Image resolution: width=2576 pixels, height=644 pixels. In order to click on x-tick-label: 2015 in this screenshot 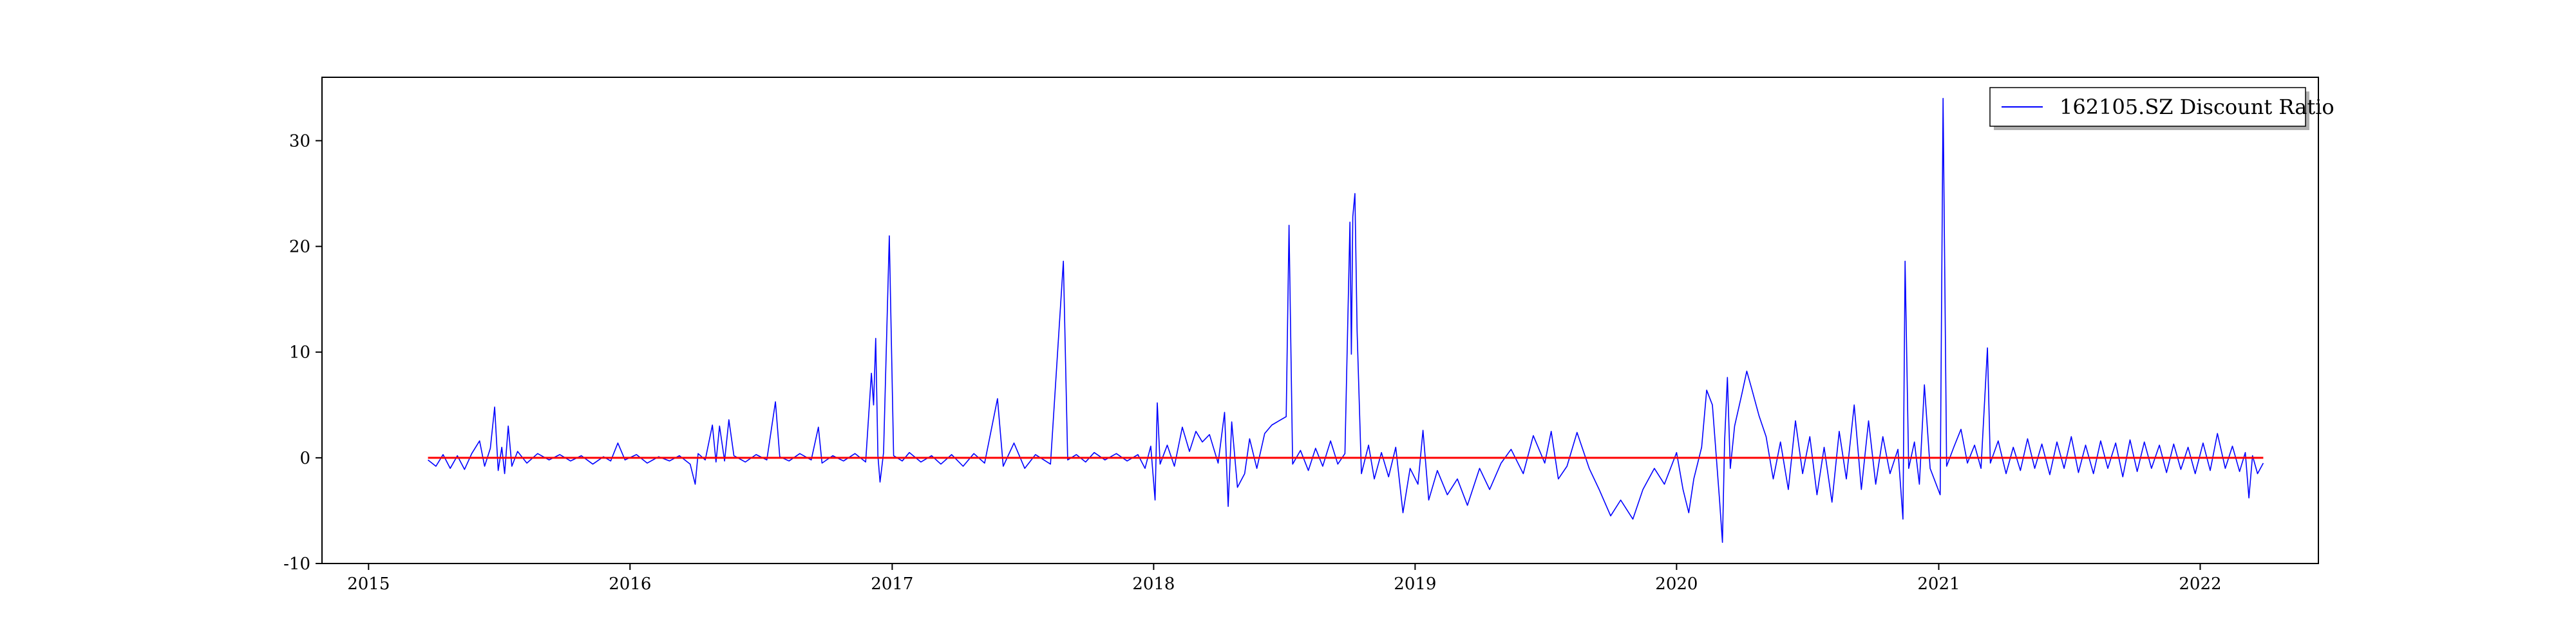, I will do `click(368, 584)`.